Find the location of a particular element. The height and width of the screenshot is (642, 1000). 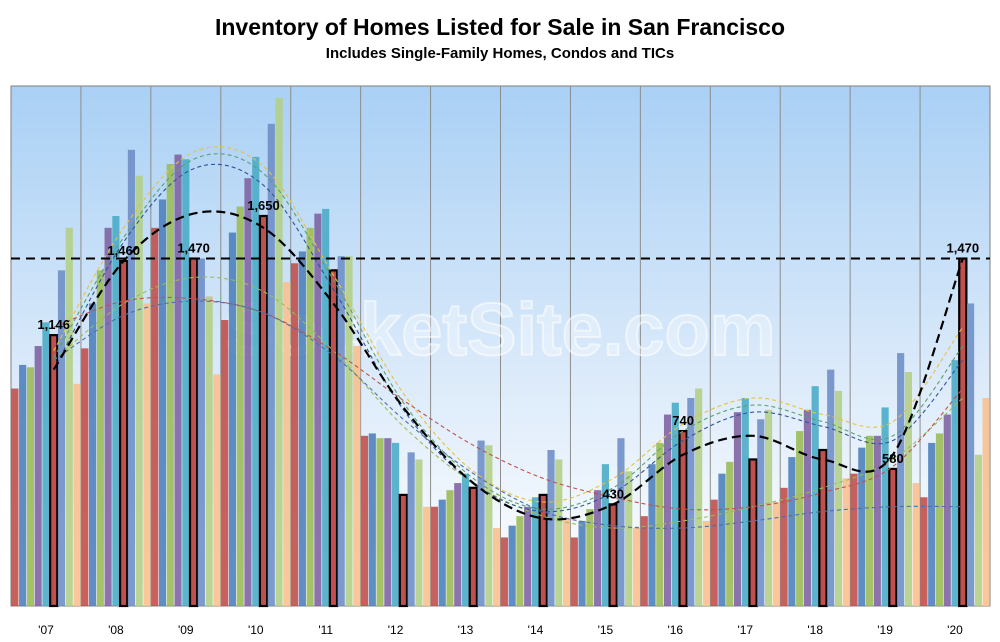

data-label: 1,460 is located at coordinates (123, 250).